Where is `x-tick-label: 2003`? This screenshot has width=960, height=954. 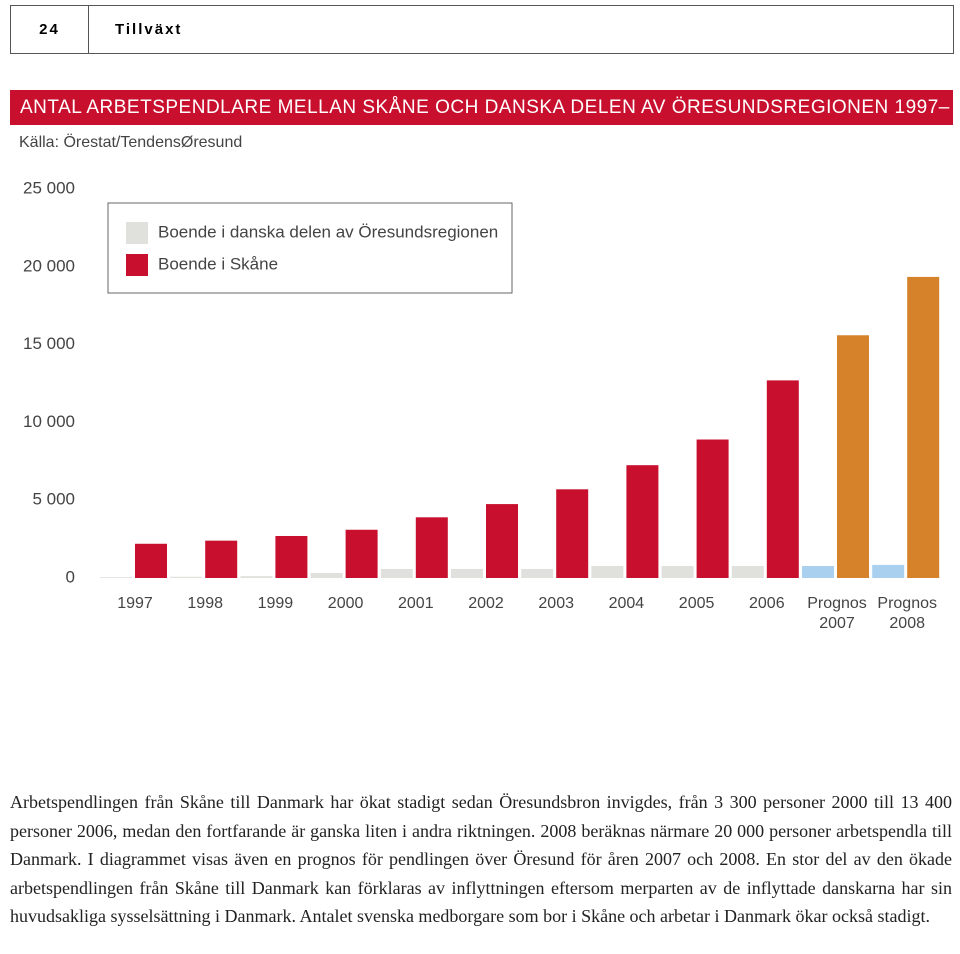 x-tick-label: 2003 is located at coordinates (556, 603).